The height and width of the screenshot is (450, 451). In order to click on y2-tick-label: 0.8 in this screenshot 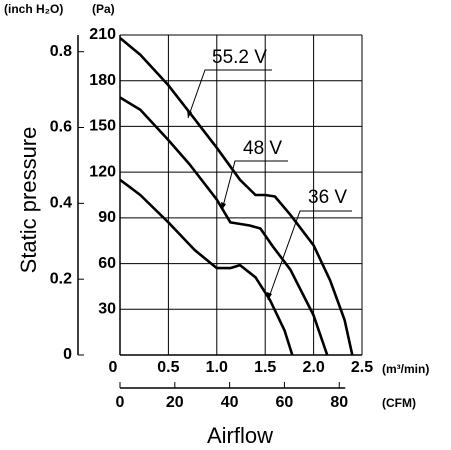, I will do `click(61, 51)`.